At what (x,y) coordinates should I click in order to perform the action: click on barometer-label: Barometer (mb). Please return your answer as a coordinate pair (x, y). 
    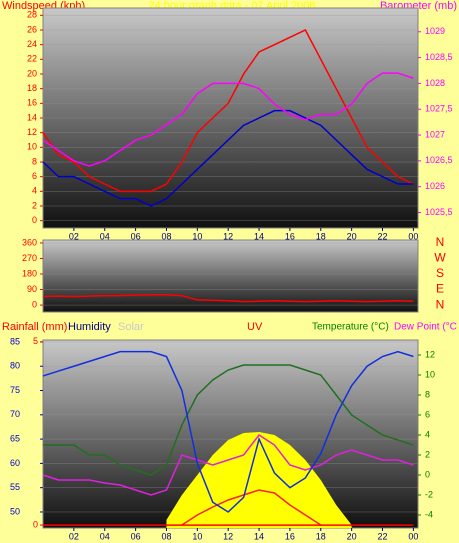
    Looking at the image, I should click on (418, 6).